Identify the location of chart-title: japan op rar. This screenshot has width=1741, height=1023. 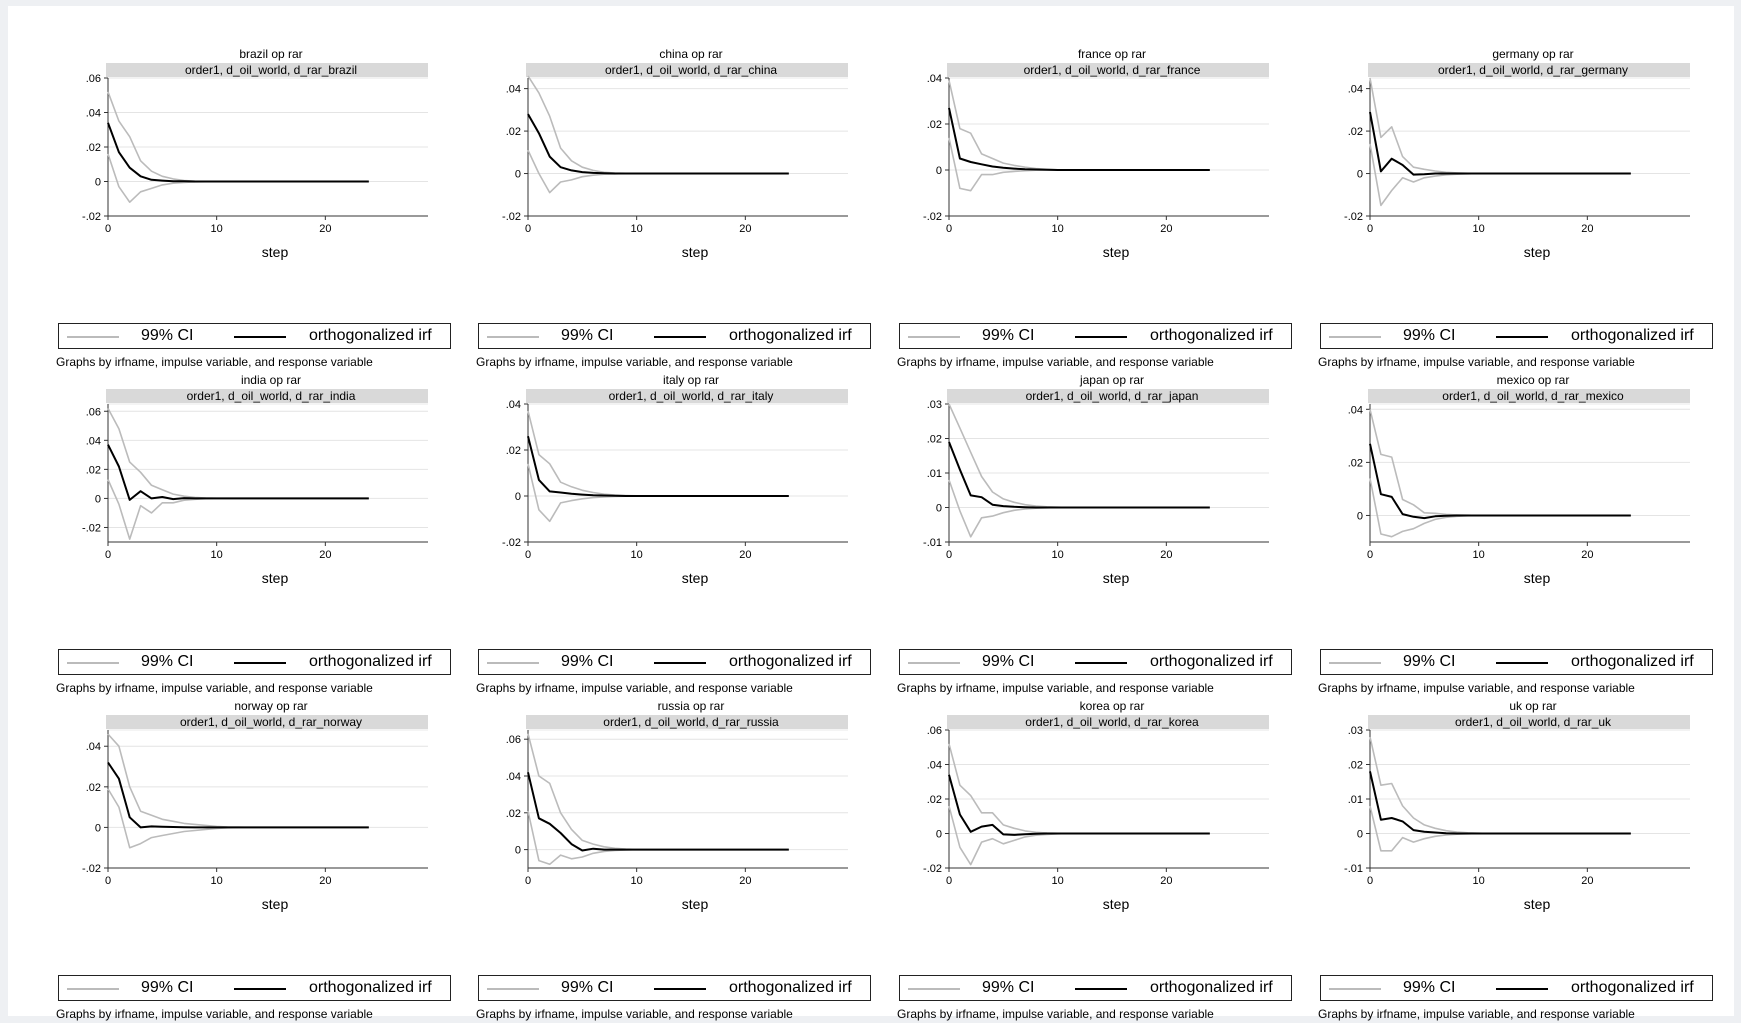
(1111, 380).